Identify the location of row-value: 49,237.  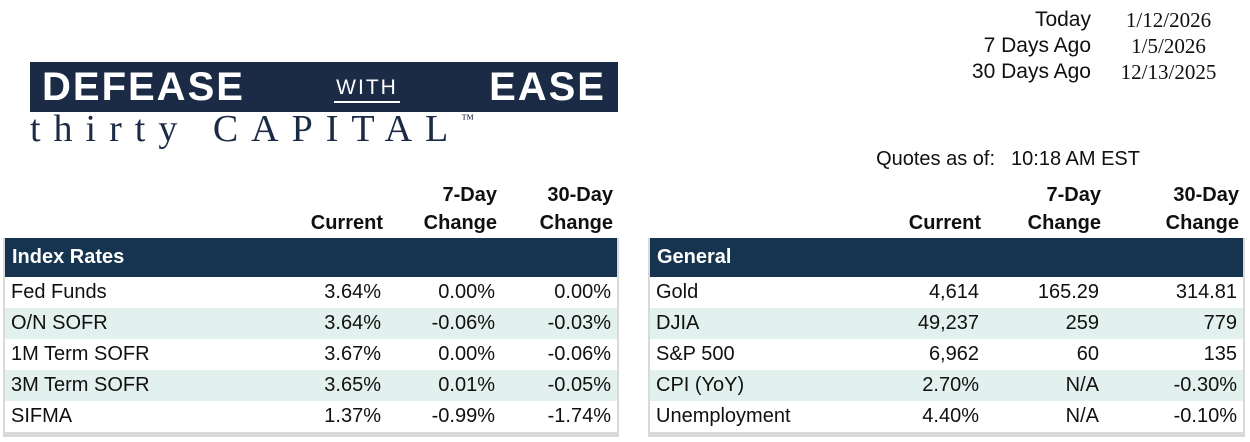
(948, 323).